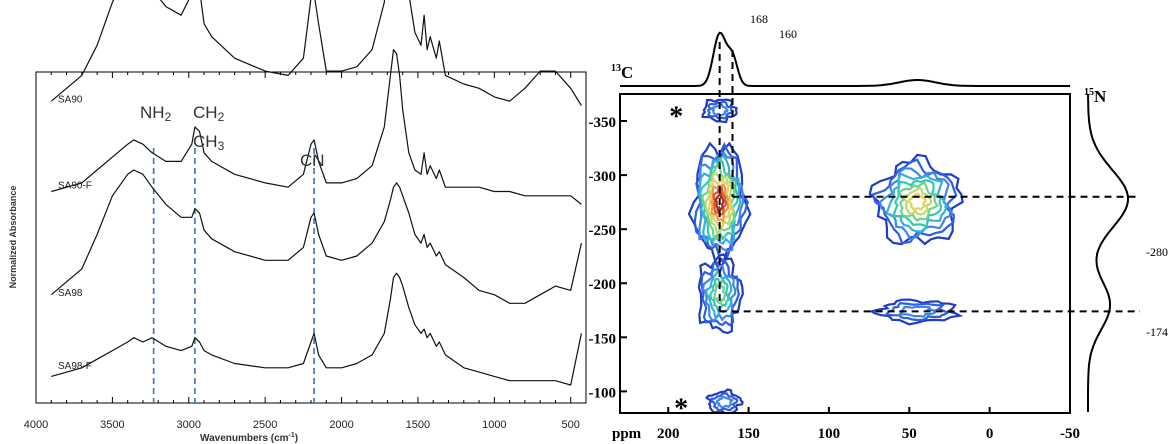 The width and height of the screenshot is (1176, 444). Describe the element at coordinates (36, 425) in the screenshot. I see `ir-x-tick-label: 4000` at that location.